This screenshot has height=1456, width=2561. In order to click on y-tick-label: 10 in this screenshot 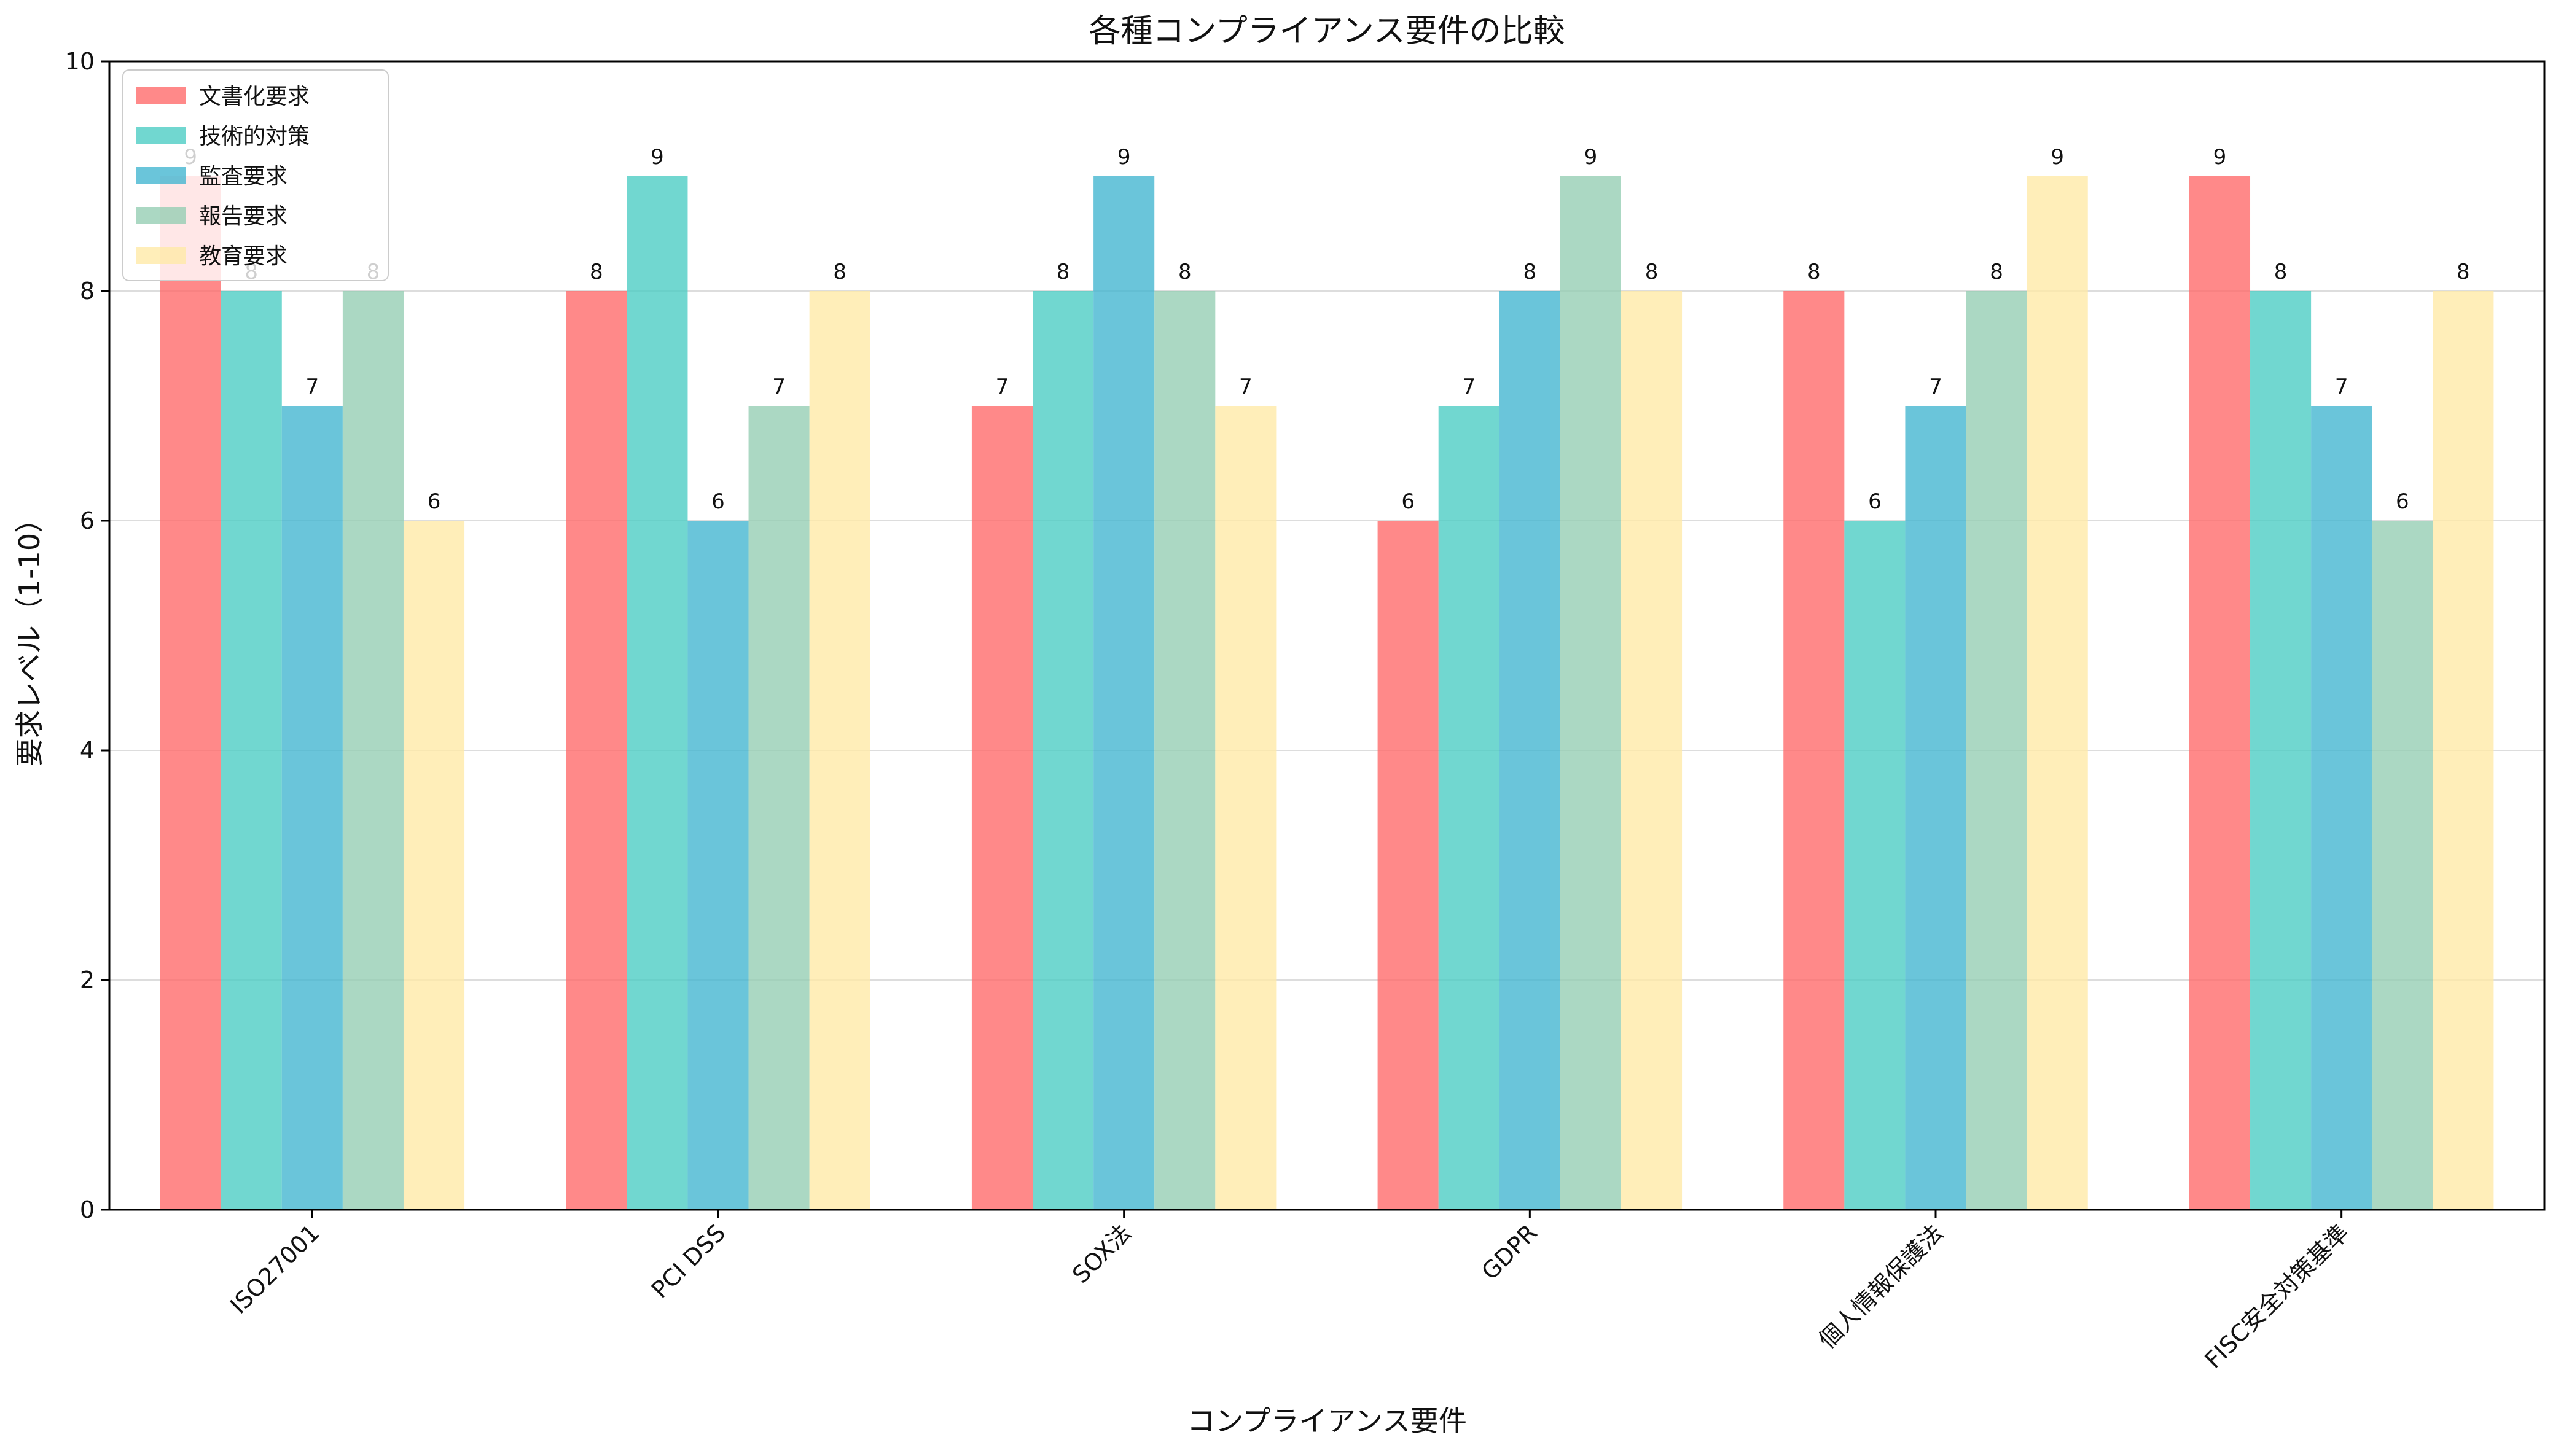, I will do `click(80, 61)`.